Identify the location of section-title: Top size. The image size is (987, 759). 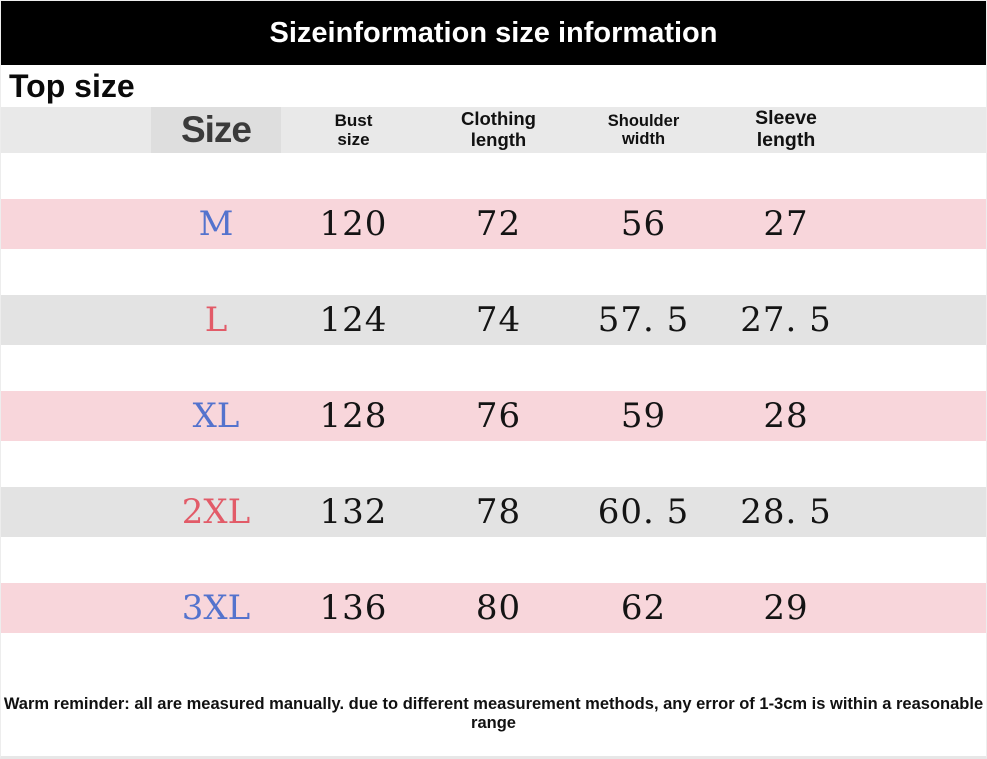
(72, 85).